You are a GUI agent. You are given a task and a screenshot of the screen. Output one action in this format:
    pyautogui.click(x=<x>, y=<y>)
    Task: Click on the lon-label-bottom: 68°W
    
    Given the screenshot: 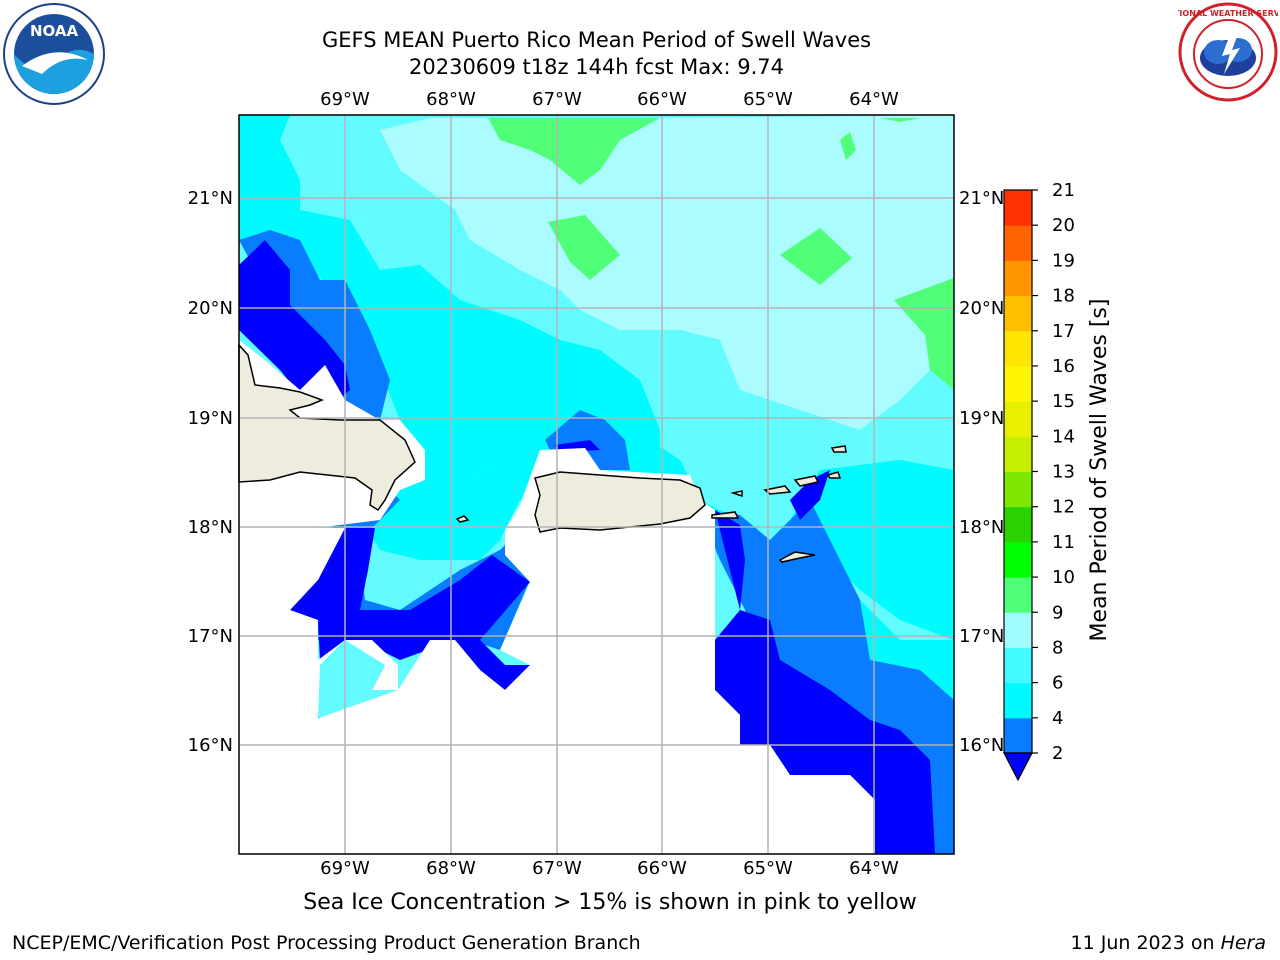 What is the action you would take?
    pyautogui.click(x=451, y=868)
    